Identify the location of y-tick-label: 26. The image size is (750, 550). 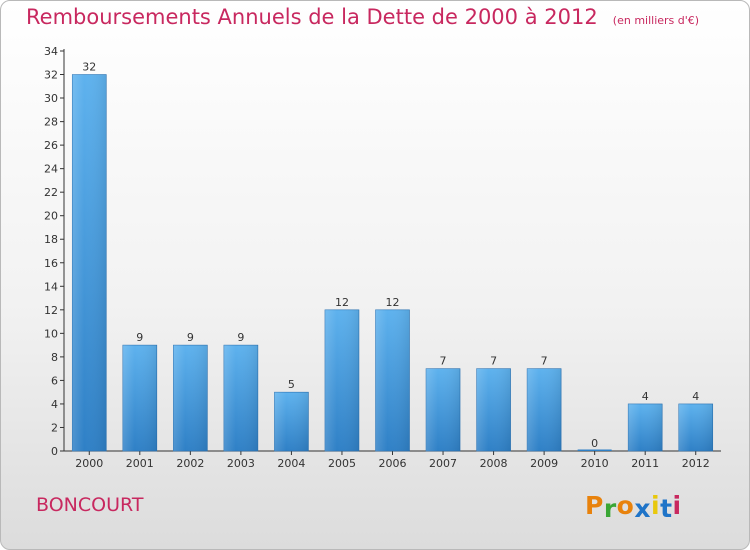
(51, 145).